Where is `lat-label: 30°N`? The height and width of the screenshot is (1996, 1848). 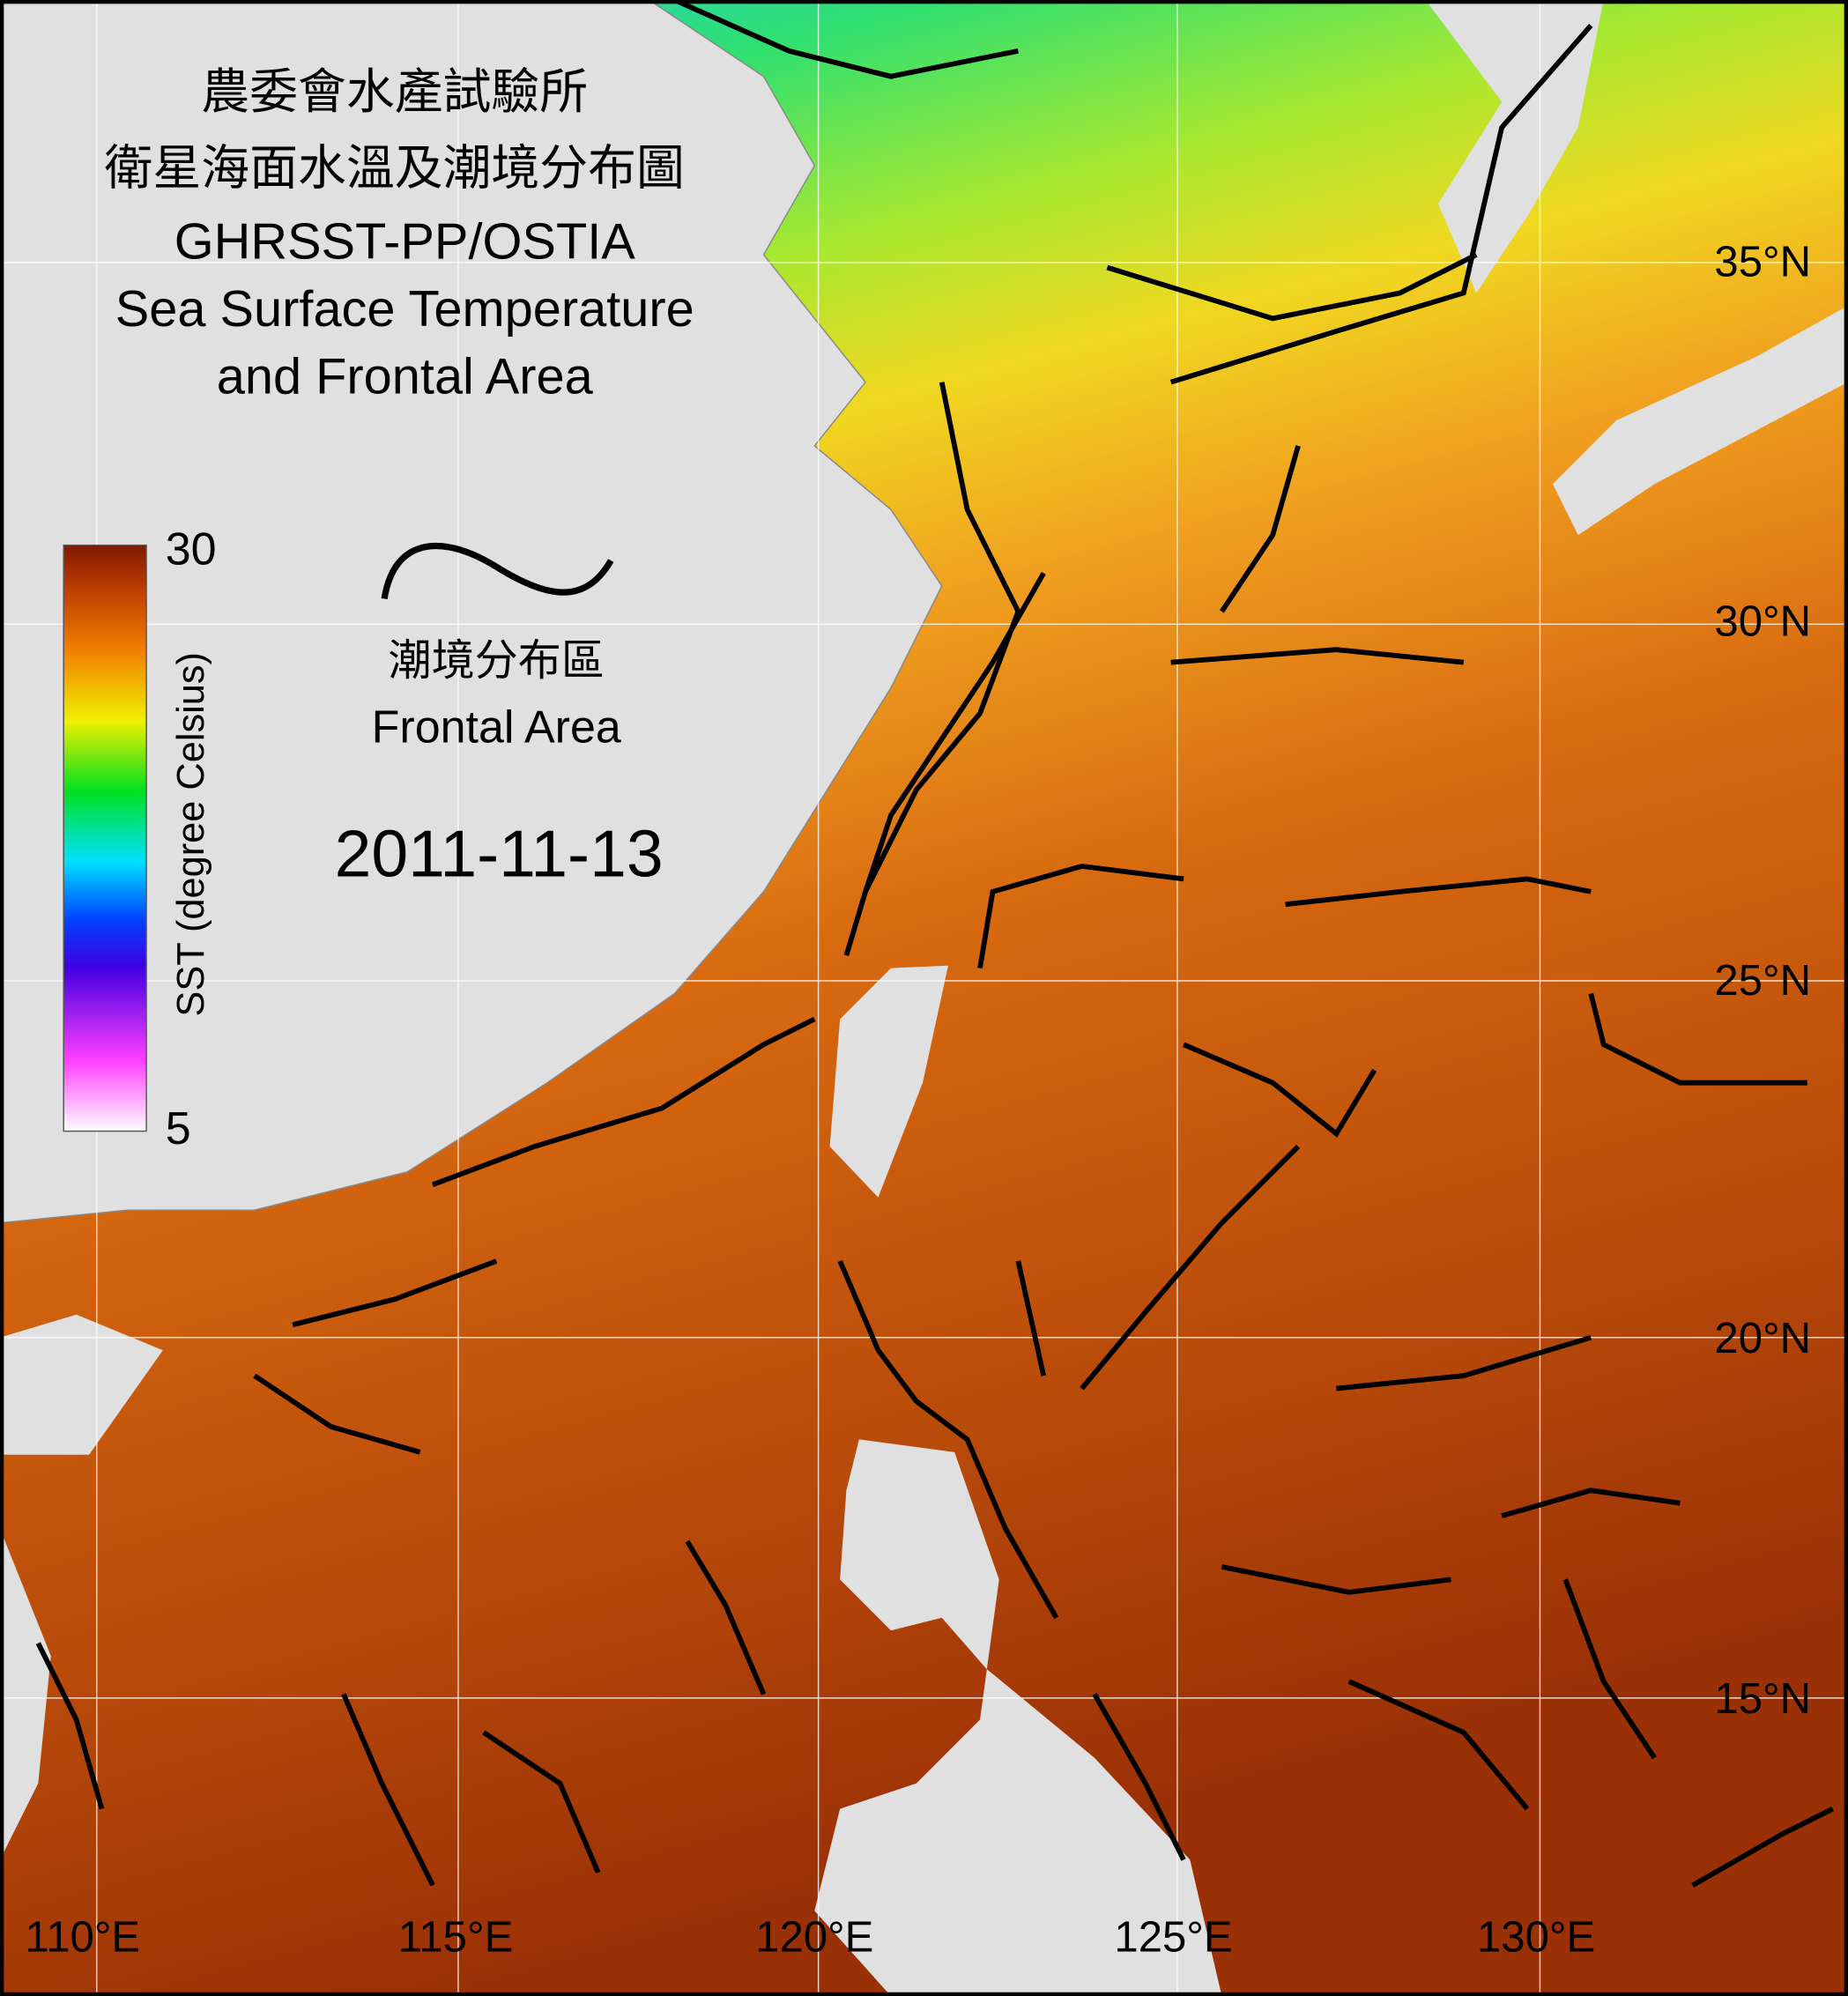 lat-label: 30°N is located at coordinates (1763, 621).